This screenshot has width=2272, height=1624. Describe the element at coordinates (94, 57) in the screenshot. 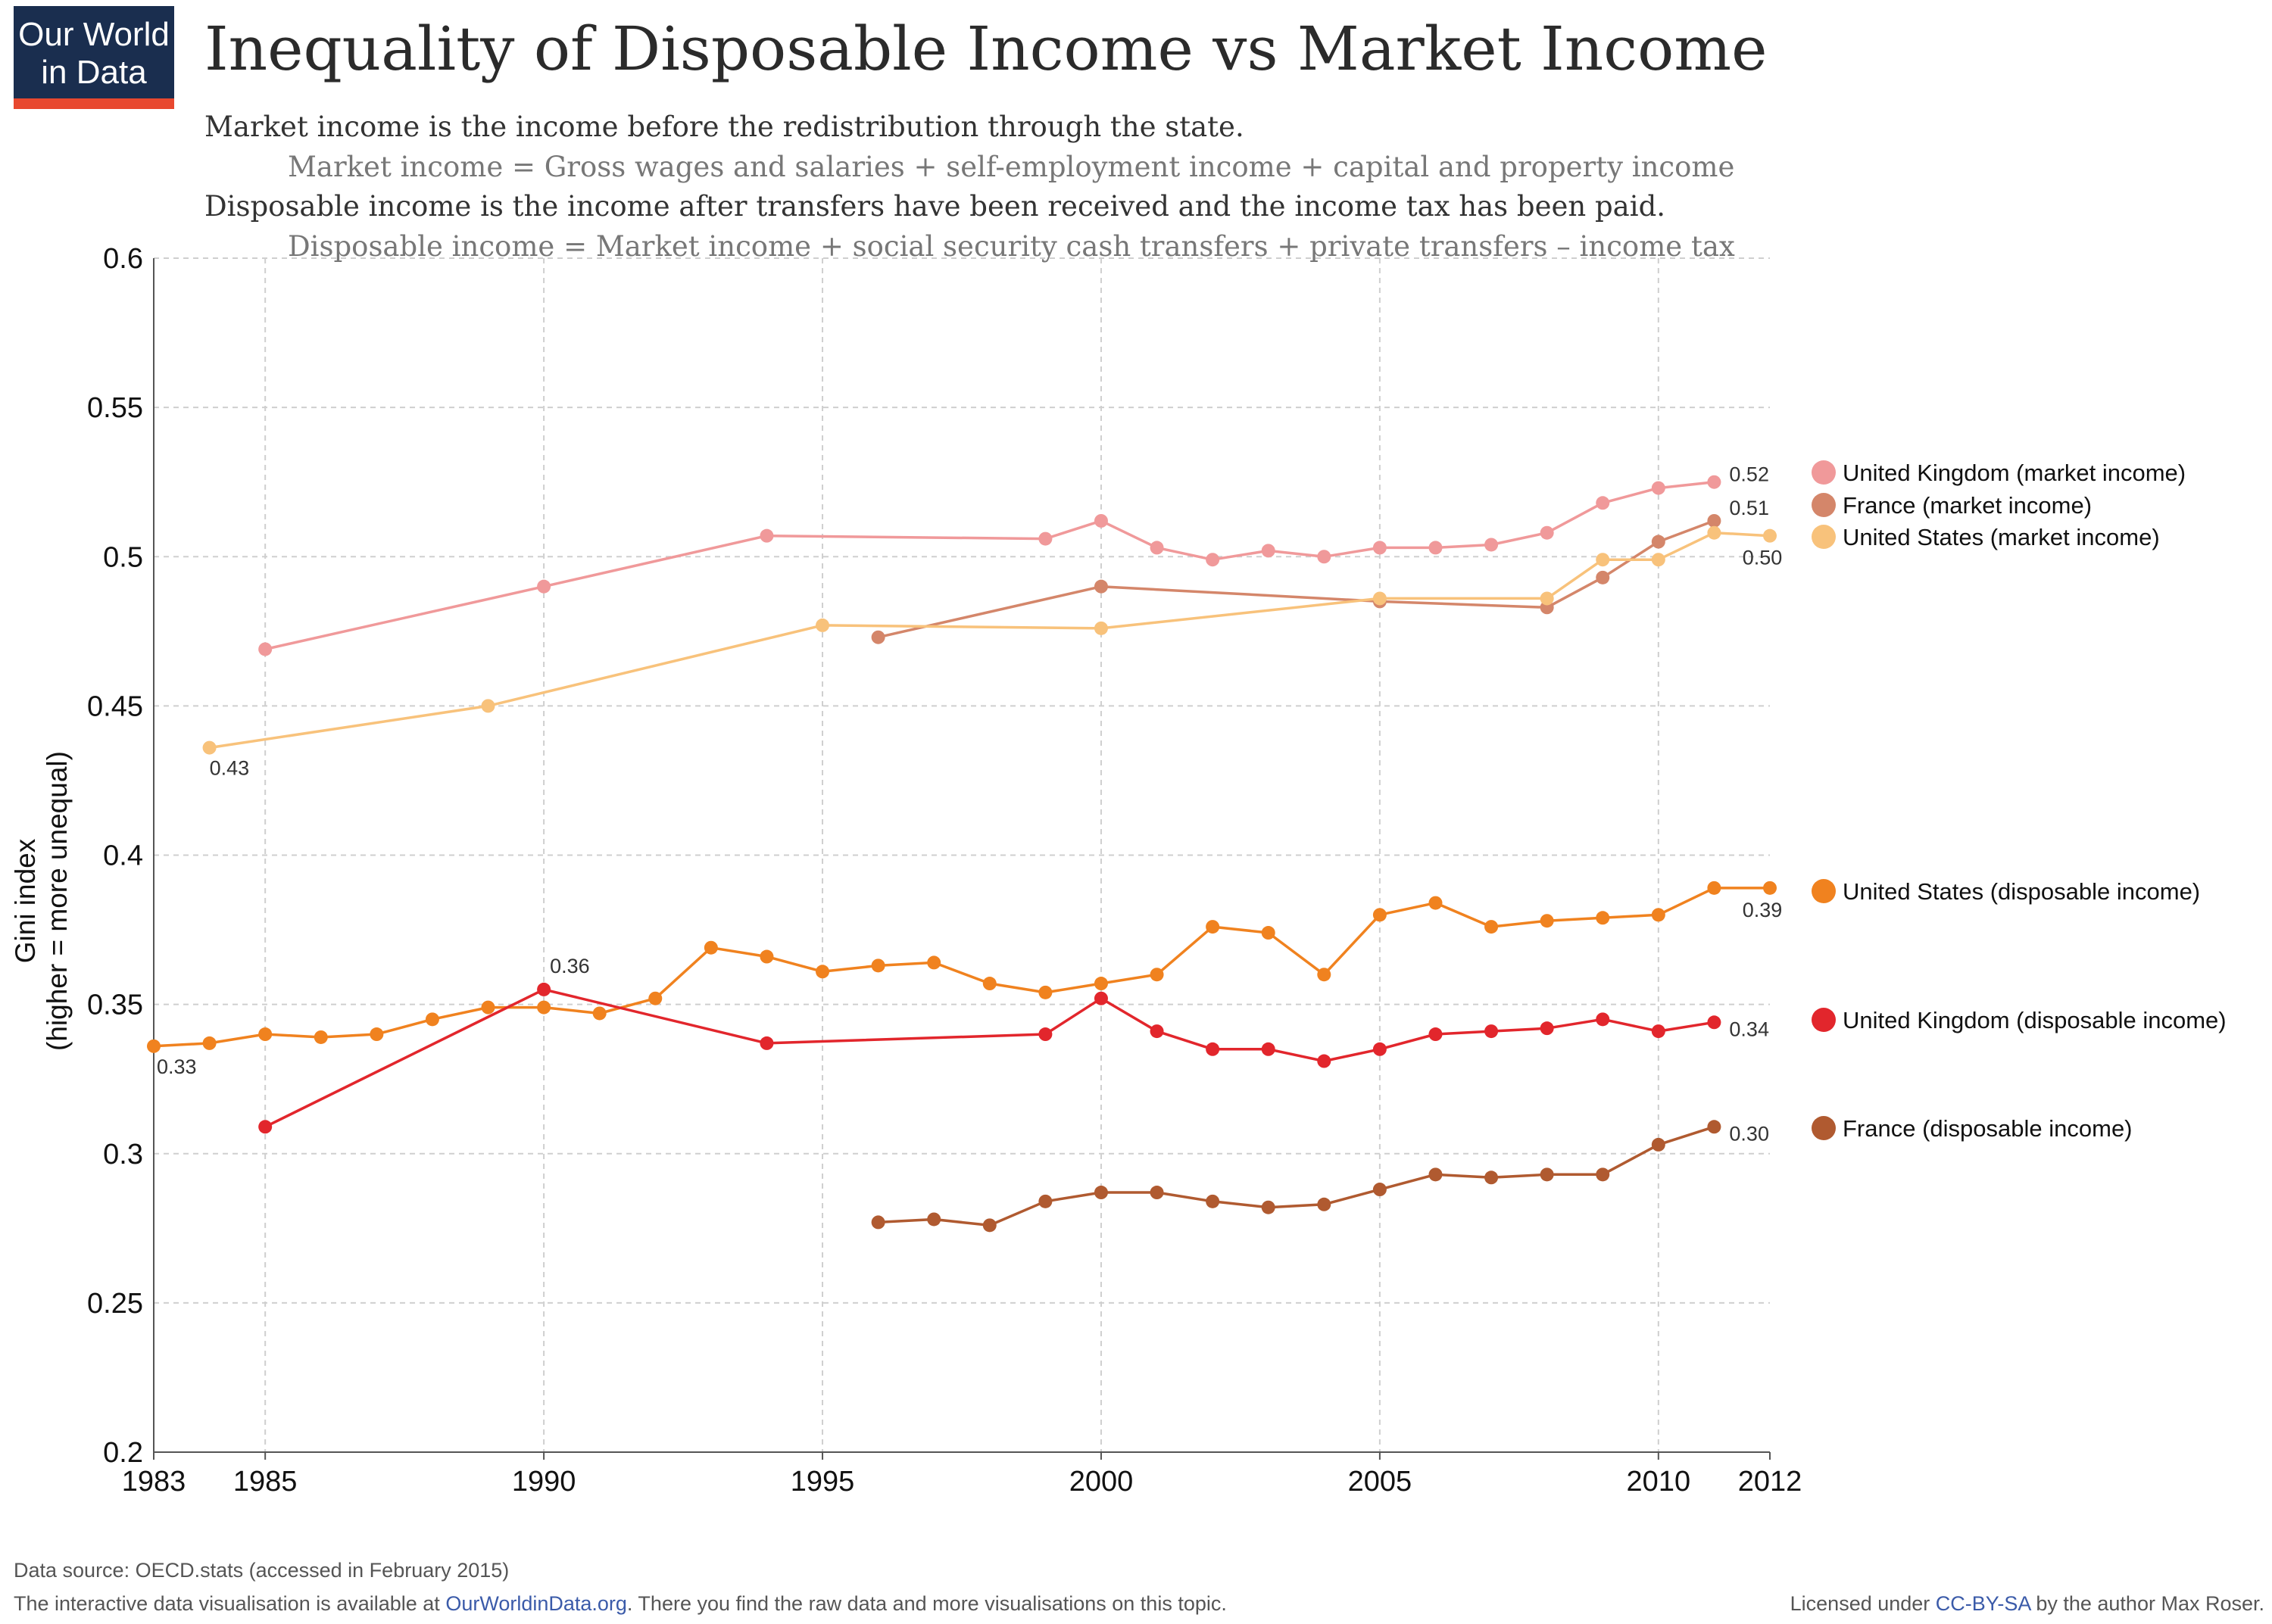

I see `owid-logo: Our World in Data` at that location.